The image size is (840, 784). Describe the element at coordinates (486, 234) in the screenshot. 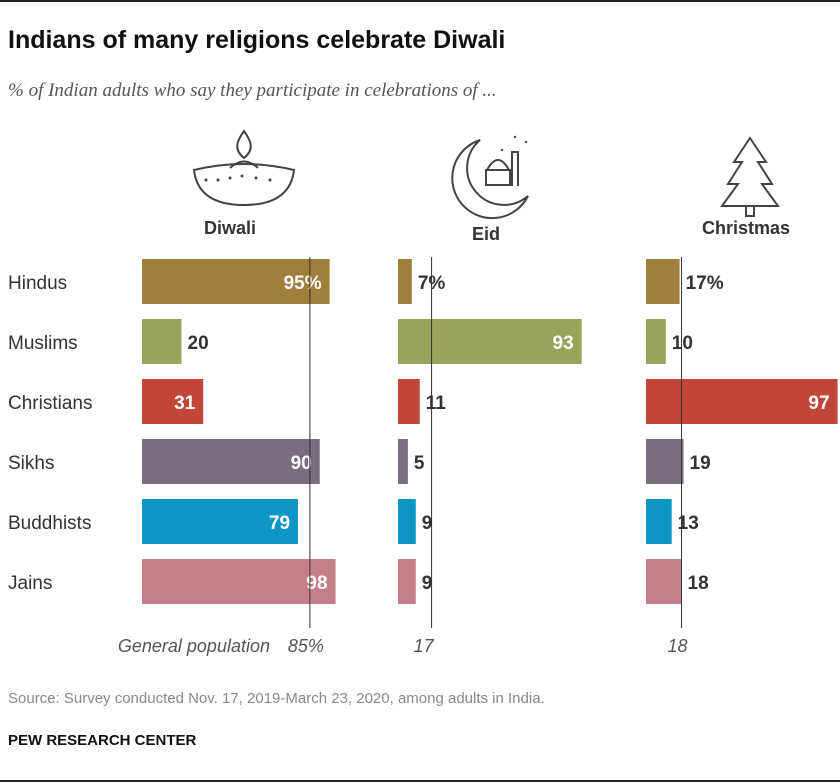

I see `panel-title: Eid` at that location.